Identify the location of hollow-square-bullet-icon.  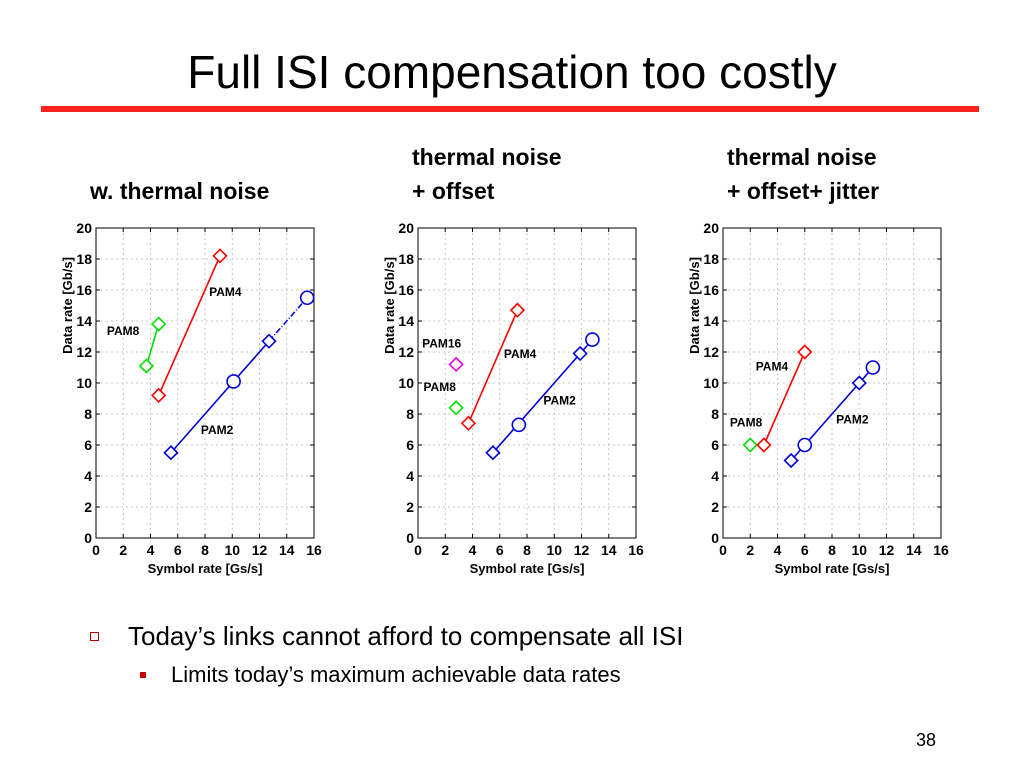
(94, 636).